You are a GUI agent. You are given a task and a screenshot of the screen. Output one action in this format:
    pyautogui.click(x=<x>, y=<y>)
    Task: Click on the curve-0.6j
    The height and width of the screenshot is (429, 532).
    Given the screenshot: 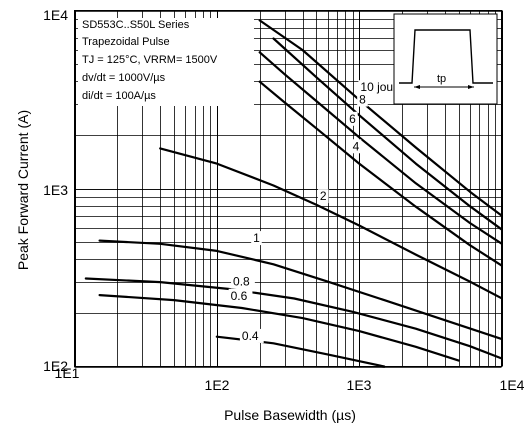 What is the action you would take?
    pyautogui.click(x=279, y=328)
    